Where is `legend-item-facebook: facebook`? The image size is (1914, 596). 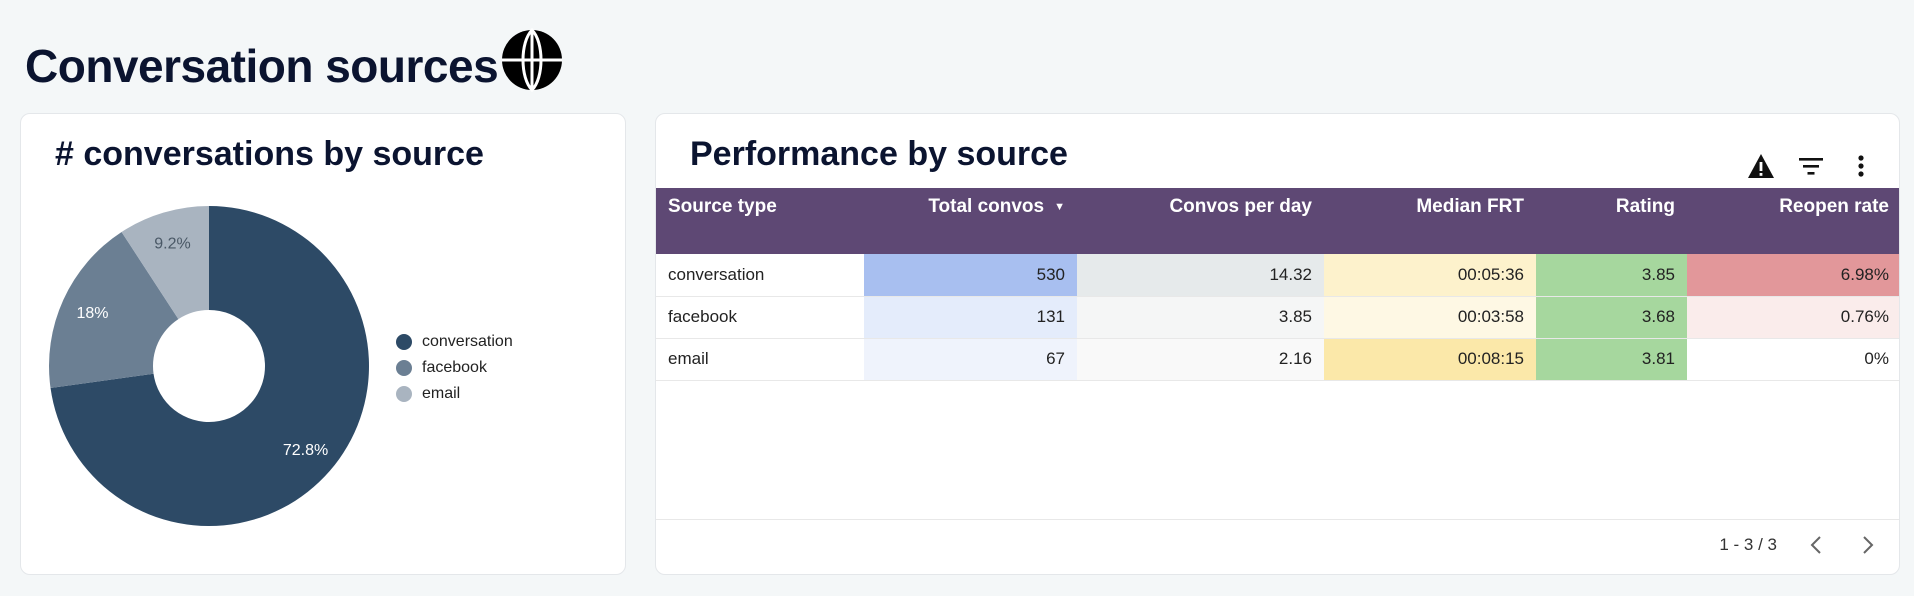
legend-item-facebook: facebook is located at coordinates (454, 368).